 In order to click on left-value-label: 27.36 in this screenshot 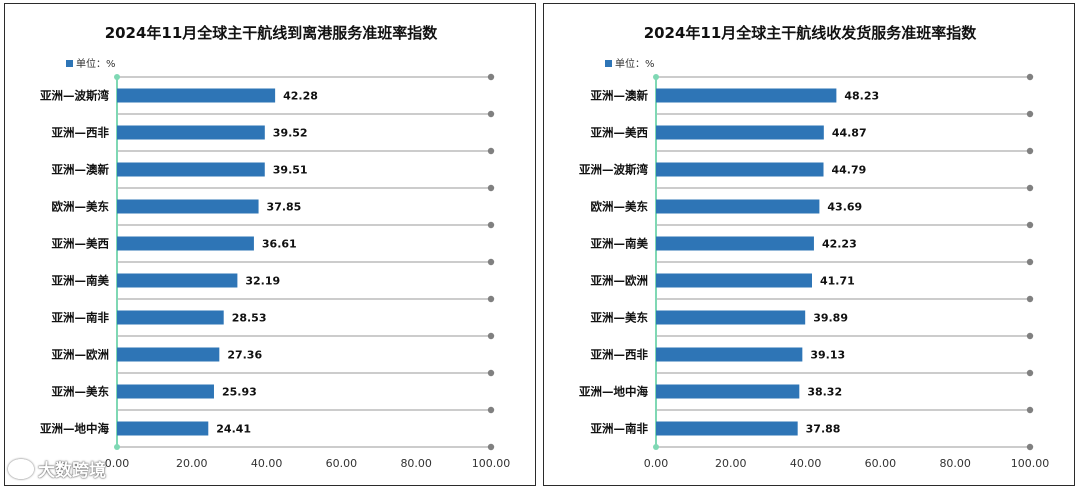, I will do `click(244, 355)`.